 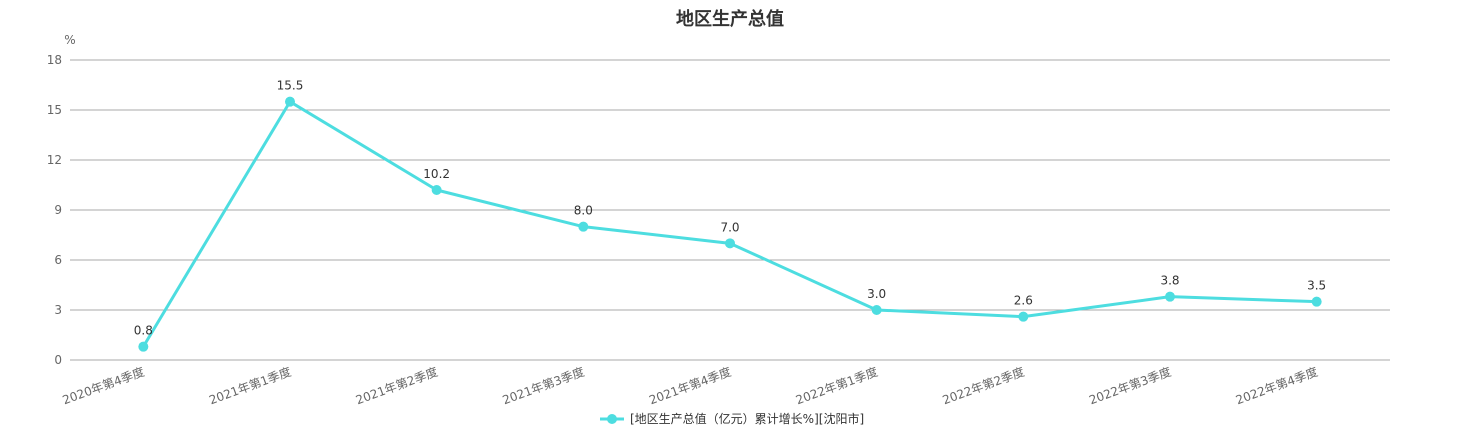 What do you see at coordinates (290, 86) in the screenshot?
I see `data-label: 15.5` at bounding box center [290, 86].